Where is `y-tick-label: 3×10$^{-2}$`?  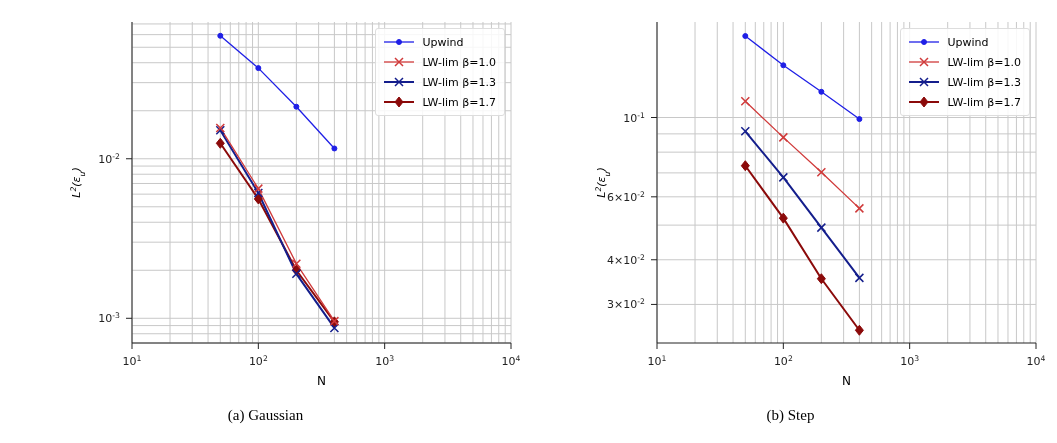
y-tick-label: 3×10$^{-2}$ is located at coordinates (626, 304).